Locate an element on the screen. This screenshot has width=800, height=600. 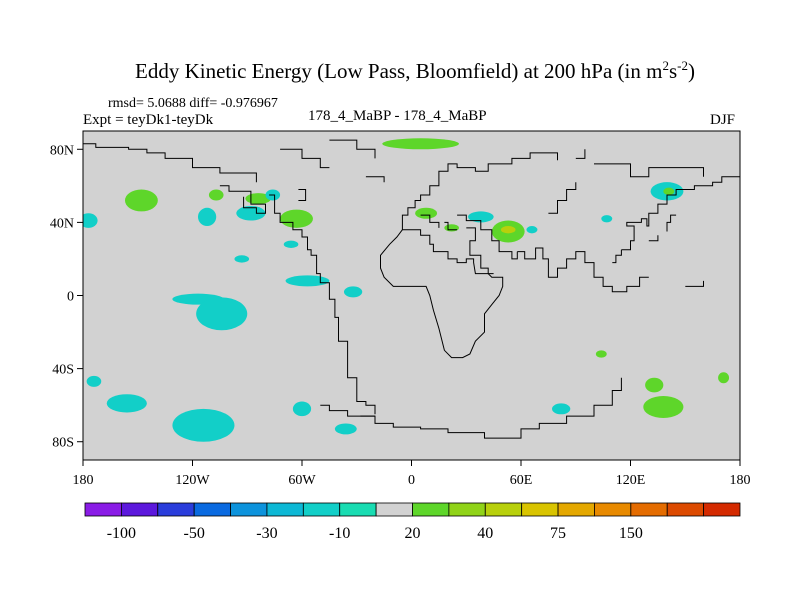
colorbar-label-1: -50 is located at coordinates (194, 533).